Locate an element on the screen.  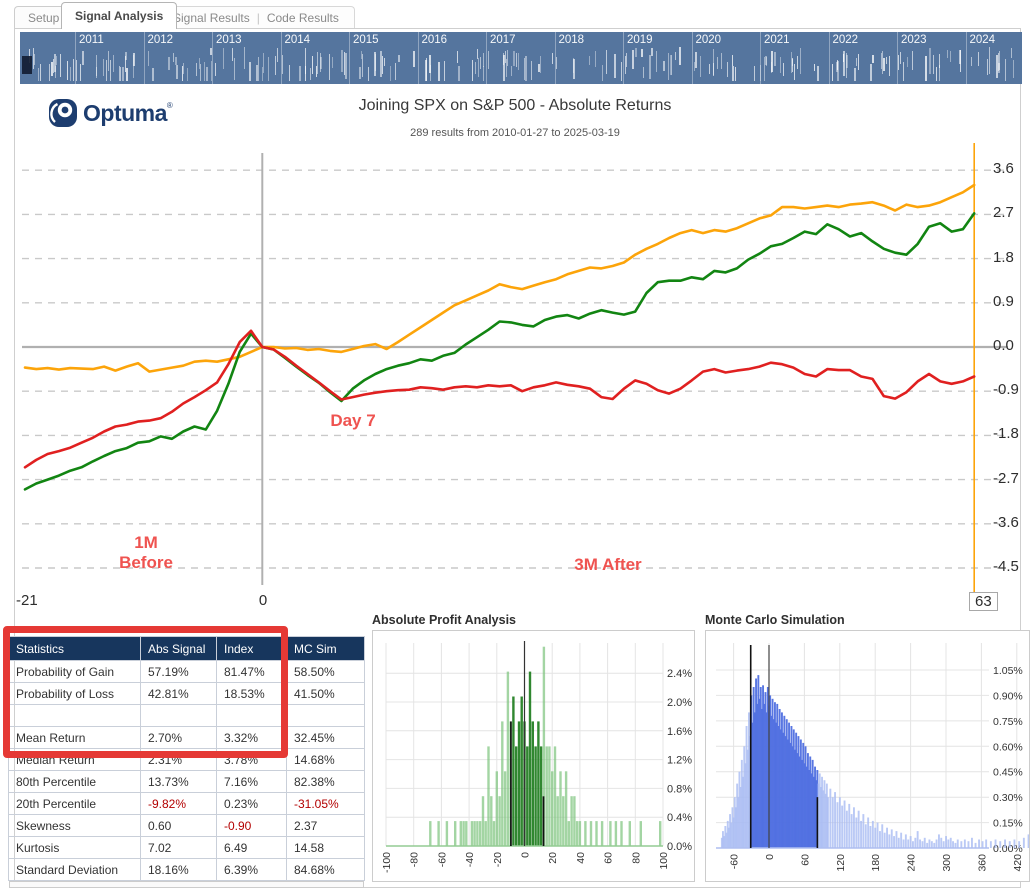
stats-row: Mean Return 2.70% 3.32% 32.45% is located at coordinates (186, 737).